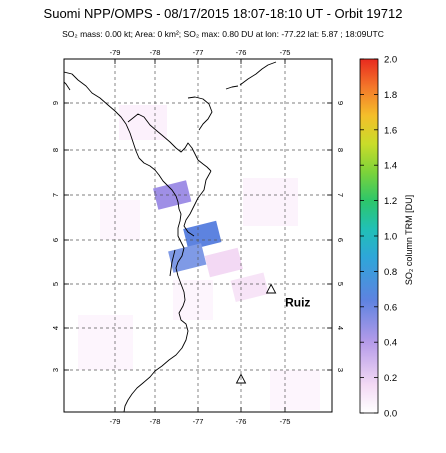  What do you see at coordinates (409, 240) in the screenshot?
I see `colorbar-label: SO₂ column TRM [DU]` at bounding box center [409, 240].